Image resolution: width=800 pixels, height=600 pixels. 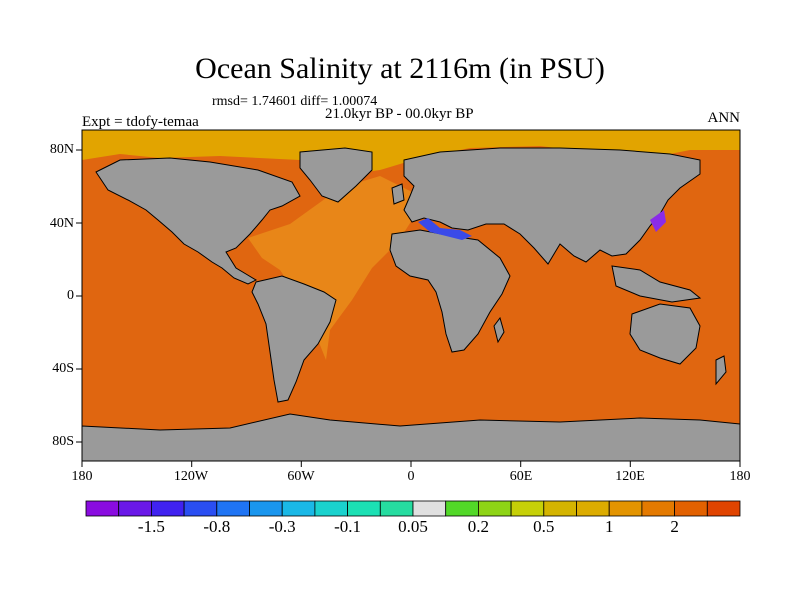 What do you see at coordinates (334, 268) in the screenshot?
I see `atlantic-region` at bounding box center [334, 268].